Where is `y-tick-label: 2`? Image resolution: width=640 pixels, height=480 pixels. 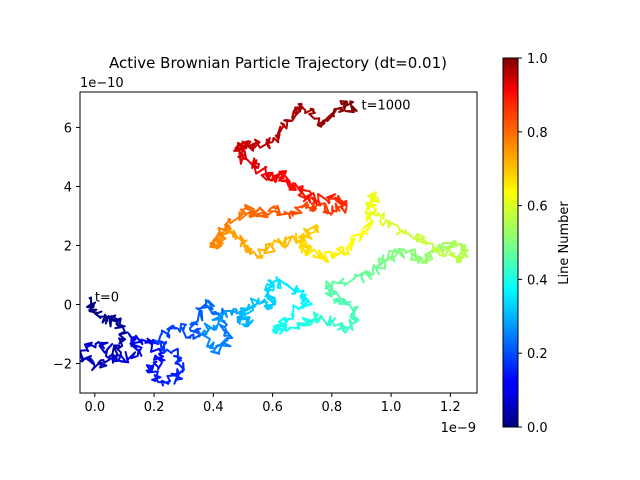
y-tick-label: 2 is located at coordinates (68, 246).